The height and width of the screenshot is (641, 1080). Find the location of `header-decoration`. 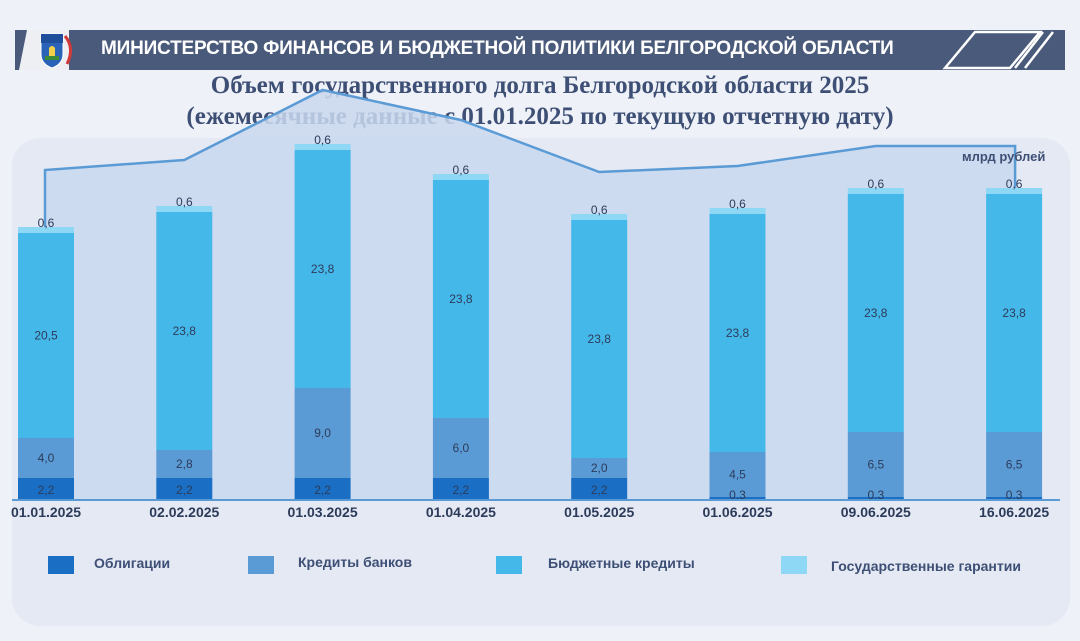

header-decoration is located at coordinates (998, 50).